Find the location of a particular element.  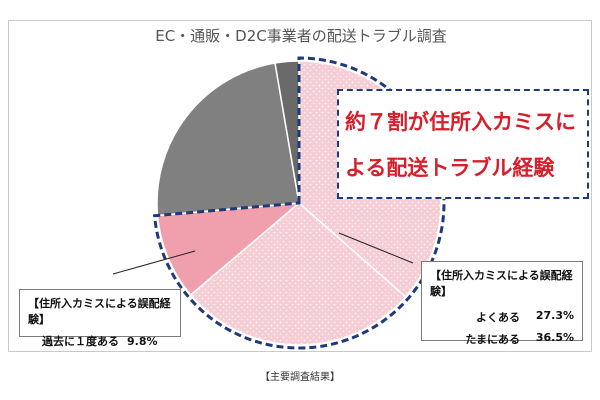

callout-right-row-often: よくある 27.3% is located at coordinates (502, 317).